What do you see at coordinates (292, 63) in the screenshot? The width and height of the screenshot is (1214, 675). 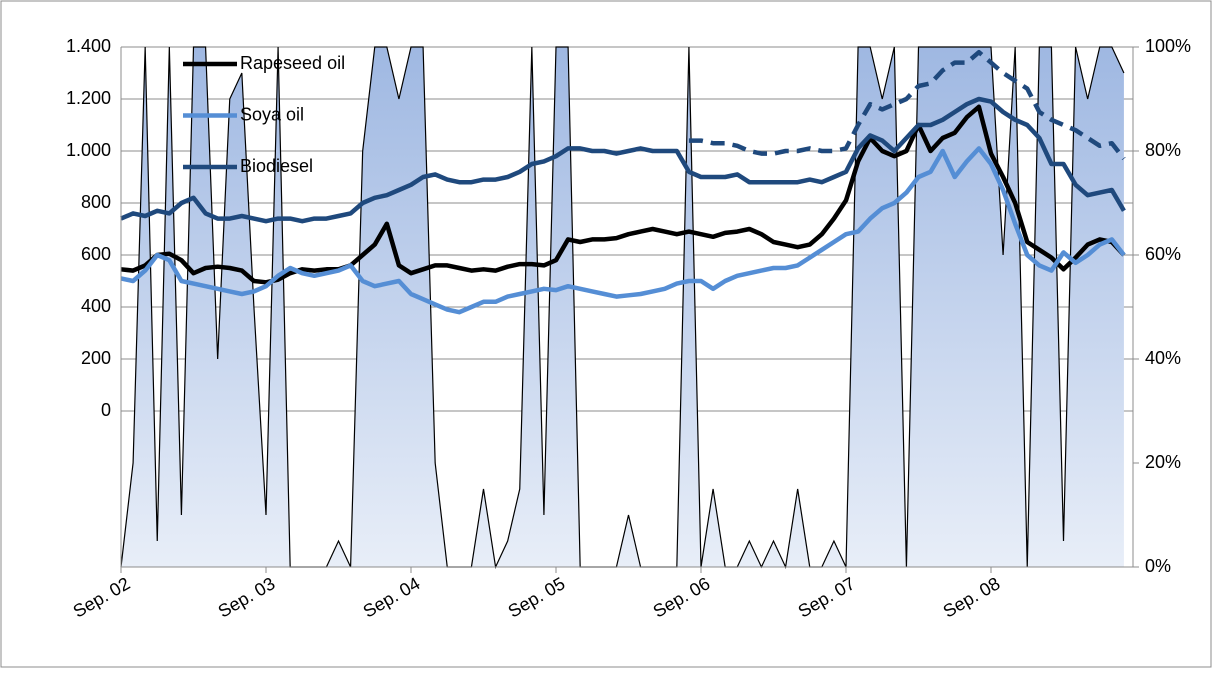 I see `legend-label: Rapeseed oil` at bounding box center [292, 63].